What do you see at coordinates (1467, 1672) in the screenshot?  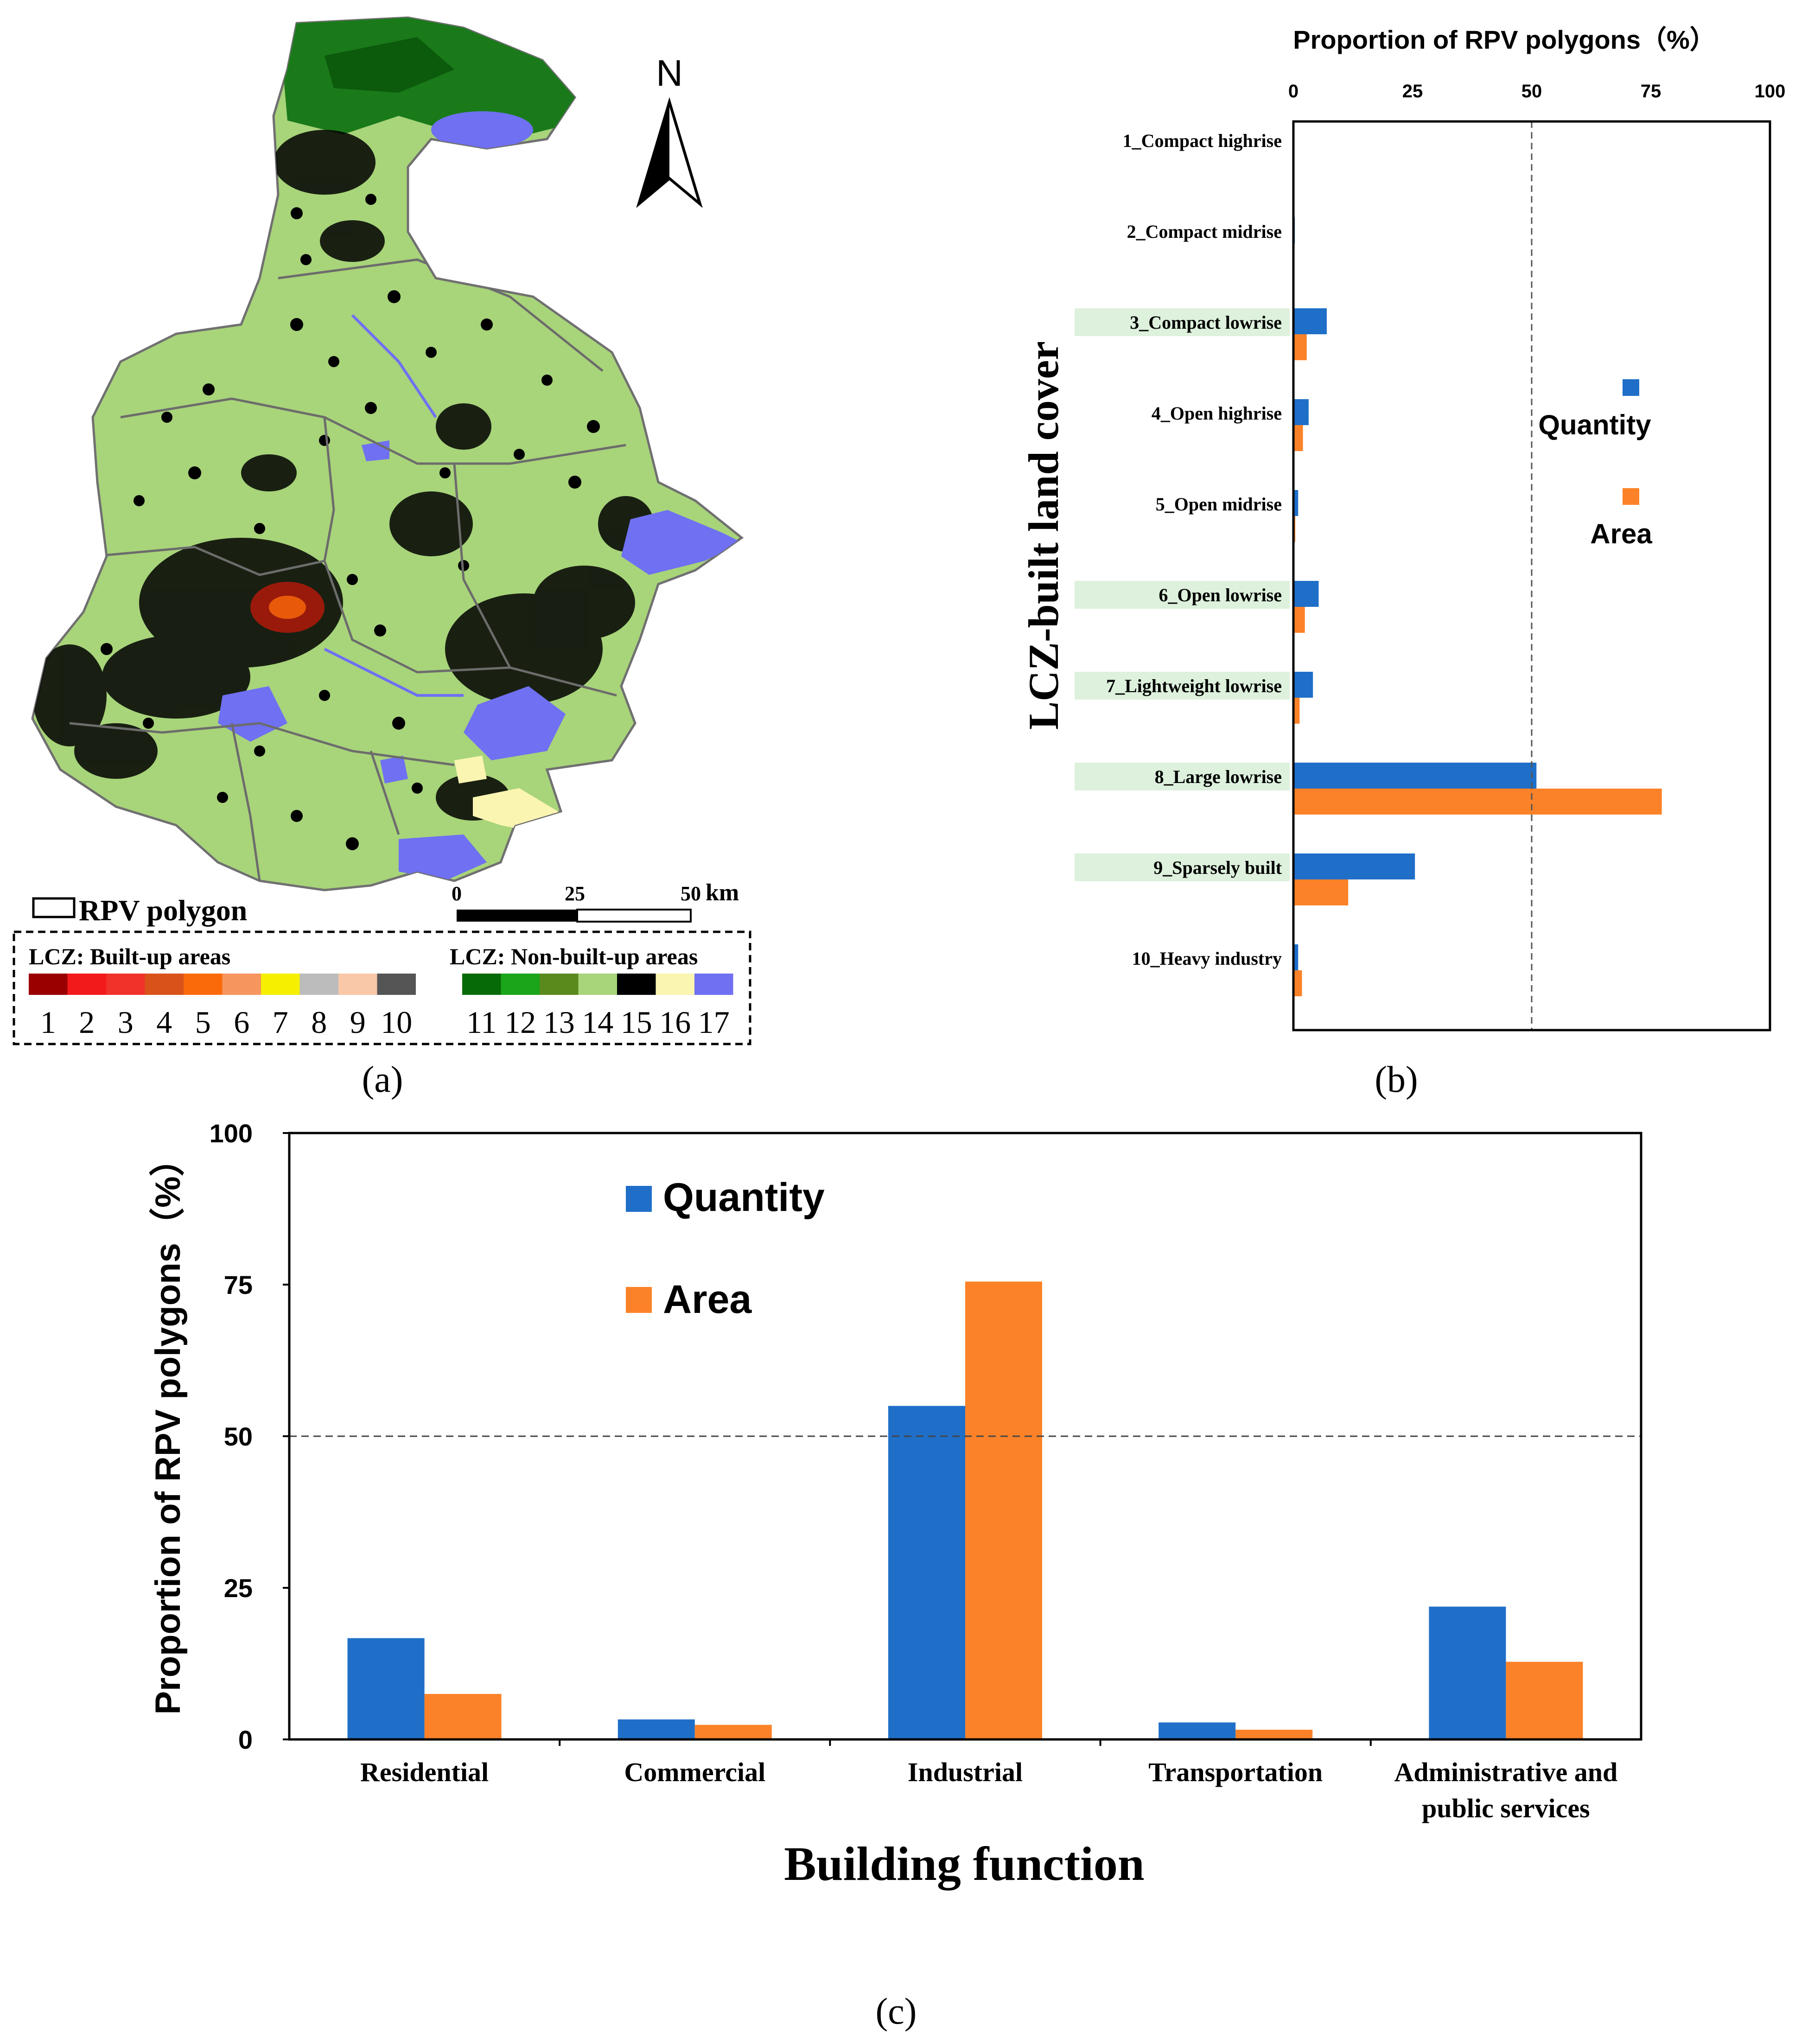 I see `chart-c-bar-quantity-administrative-and-public-services` at bounding box center [1467, 1672].